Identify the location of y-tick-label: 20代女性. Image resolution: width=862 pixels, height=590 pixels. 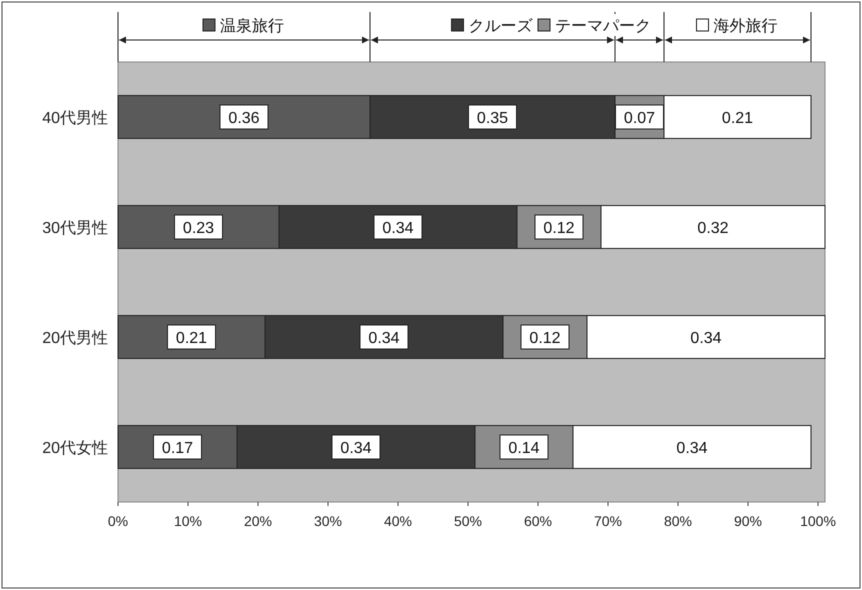
(75, 448).